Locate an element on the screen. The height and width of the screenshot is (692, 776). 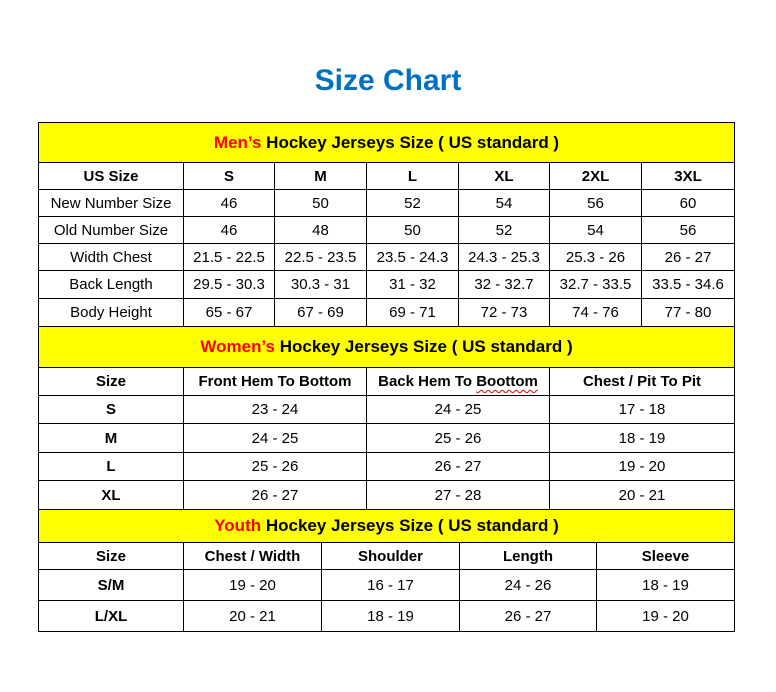
table-row: New Number Size 46 50 52 54 56 60 is located at coordinates (387, 203).